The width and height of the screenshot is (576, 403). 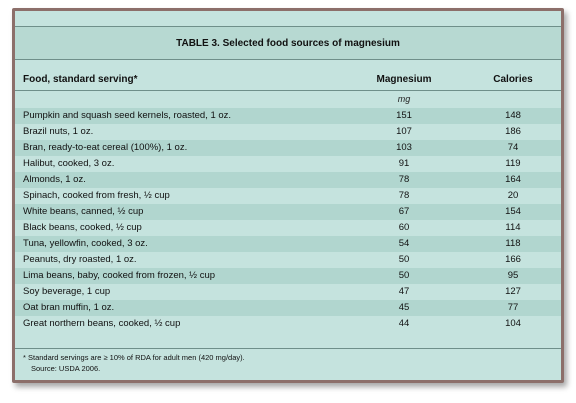 What do you see at coordinates (404, 307) in the screenshot?
I see `cell-magnesium: 45` at bounding box center [404, 307].